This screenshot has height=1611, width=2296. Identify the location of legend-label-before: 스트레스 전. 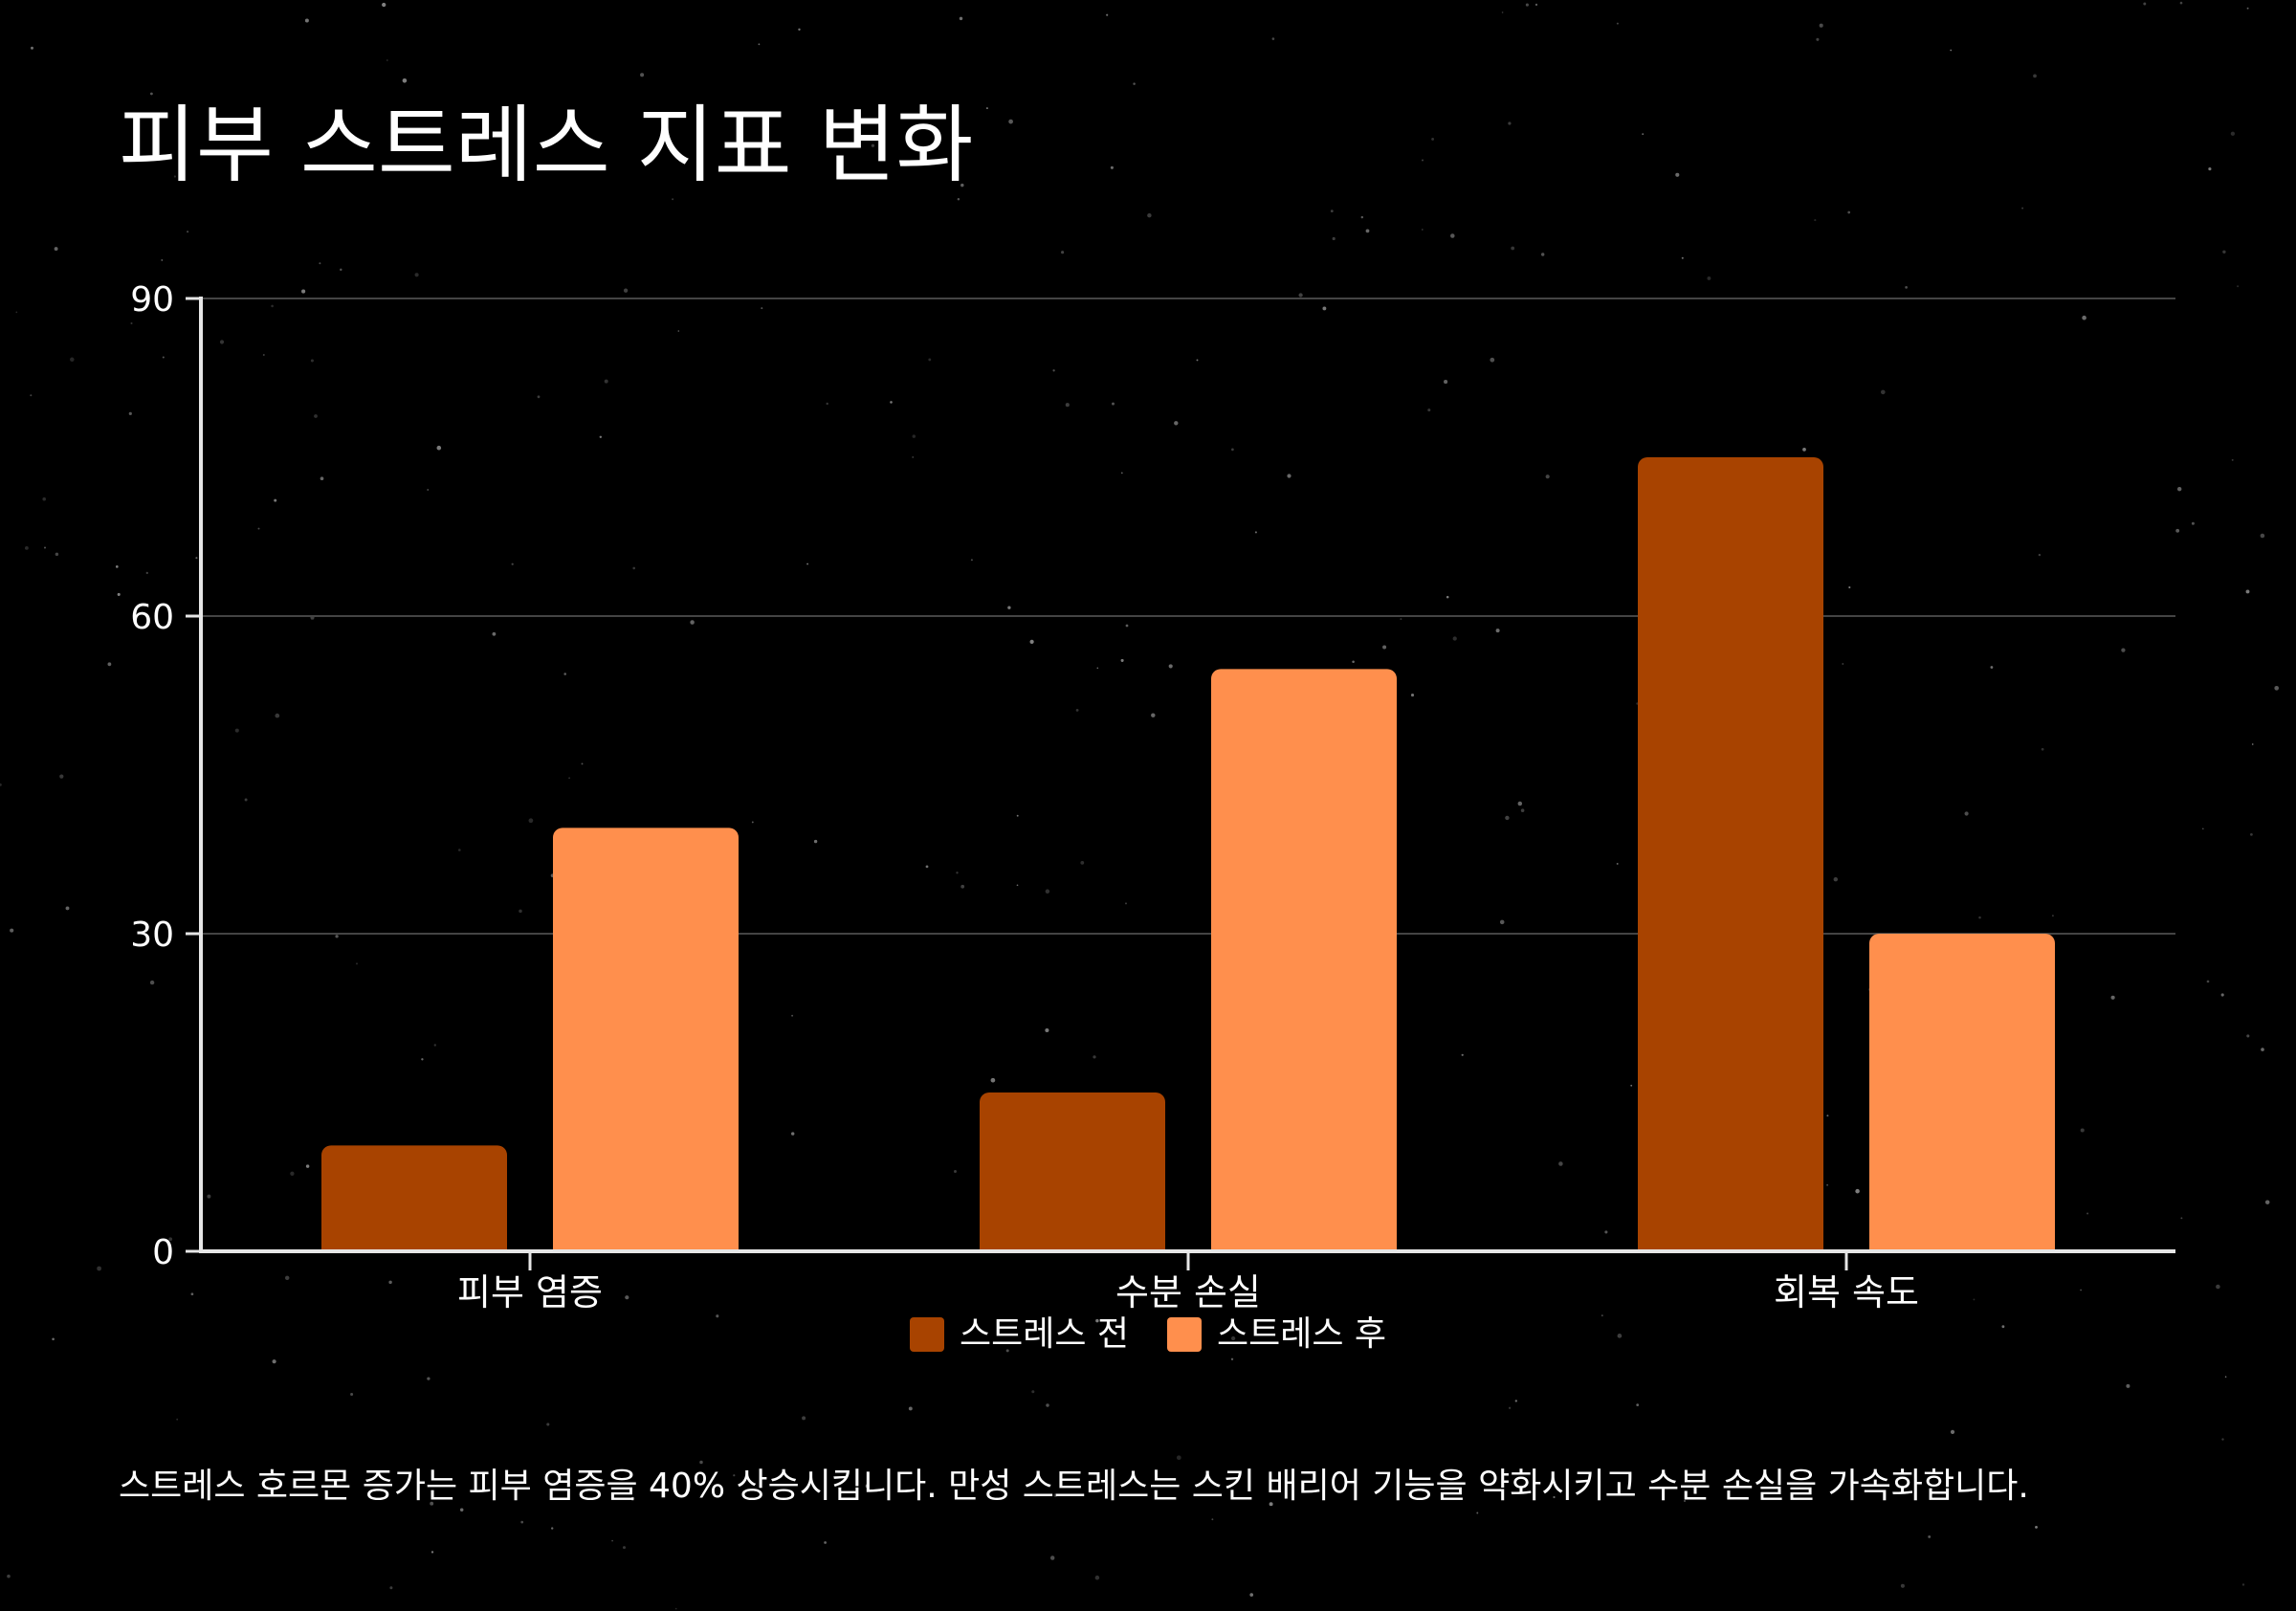
(1044, 1334).